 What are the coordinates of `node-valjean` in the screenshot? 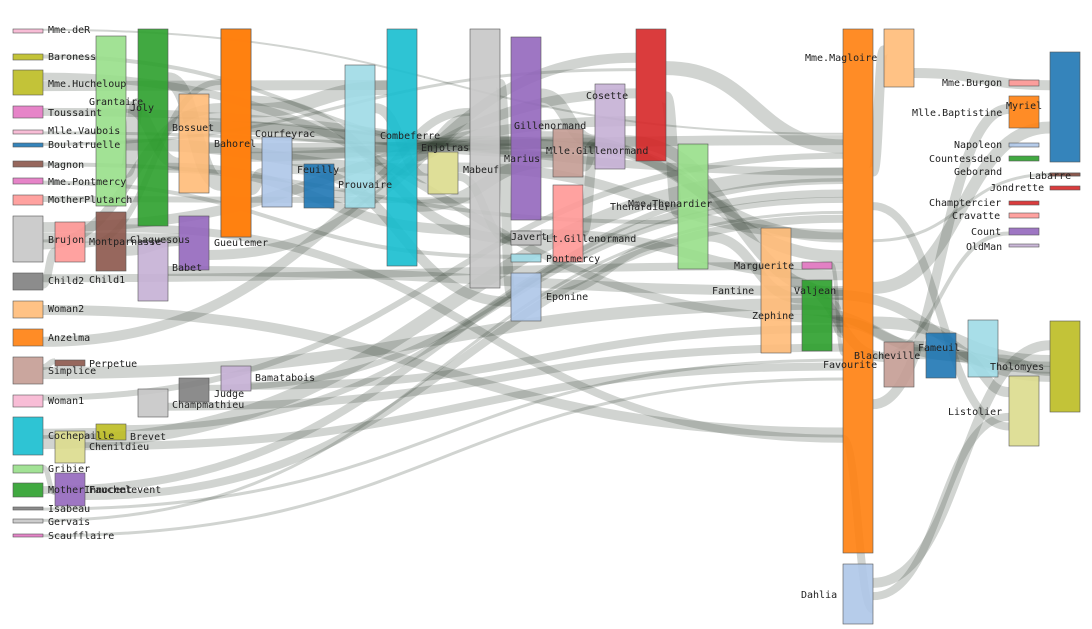 It's located at (858, 291).